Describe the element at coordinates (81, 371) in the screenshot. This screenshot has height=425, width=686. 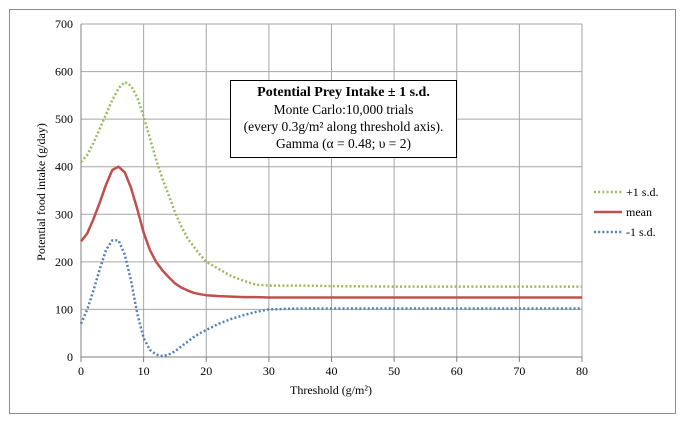
I see `x-tick-label-0: 0` at that location.